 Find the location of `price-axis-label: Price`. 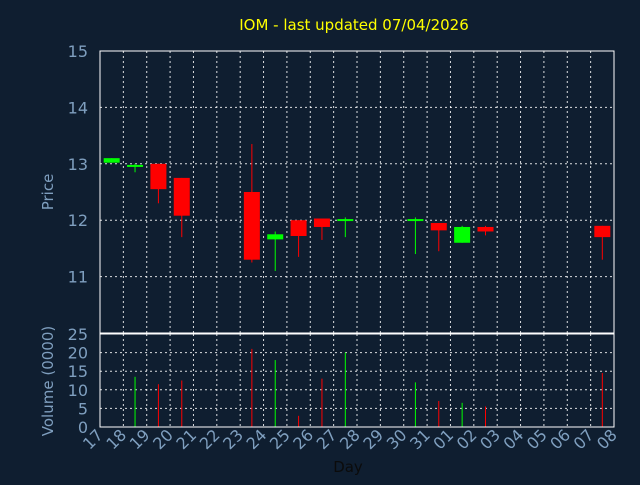

price-axis-label: Price is located at coordinates (48, 192).